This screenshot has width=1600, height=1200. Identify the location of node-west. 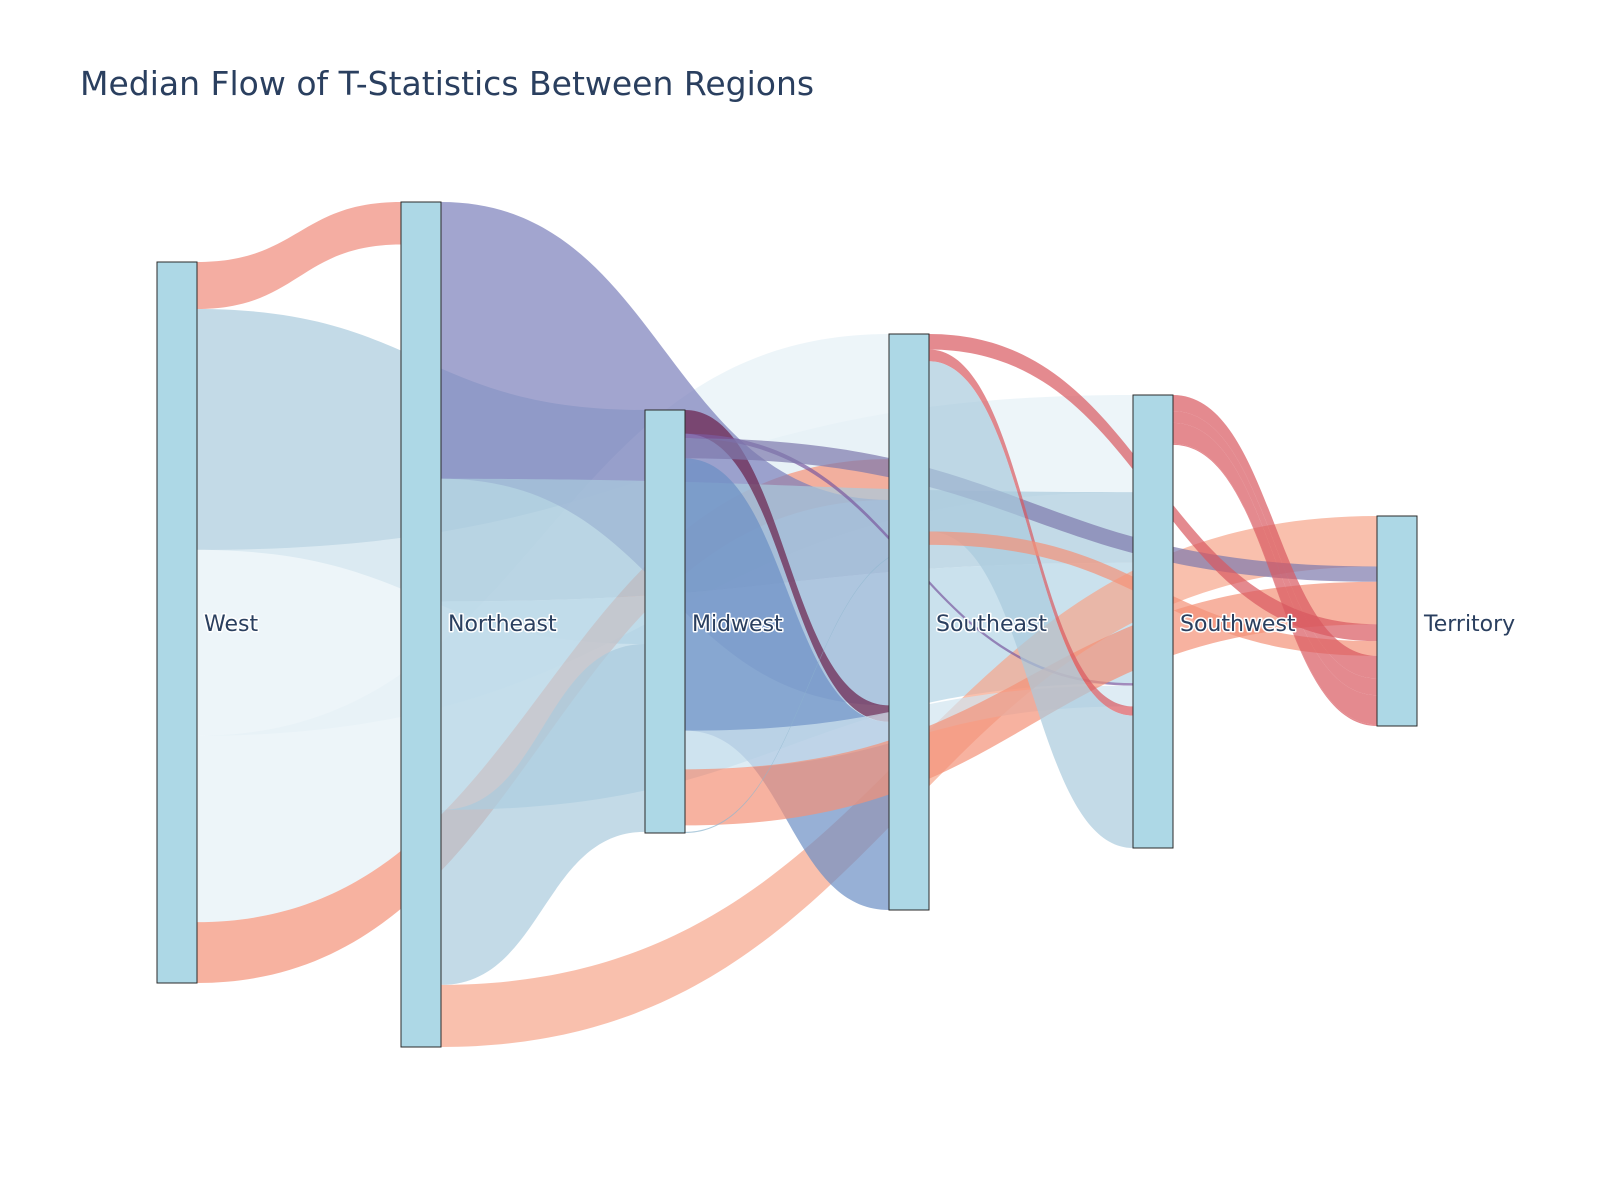
(177, 622).